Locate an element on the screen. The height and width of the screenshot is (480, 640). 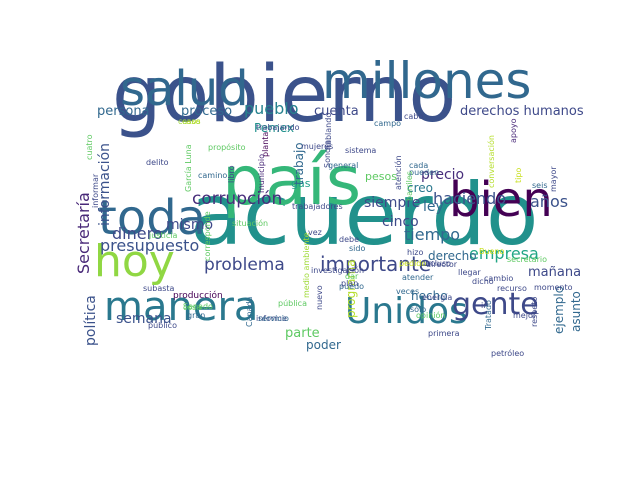
cloud-word: Senado is located at coordinates (198, 306).